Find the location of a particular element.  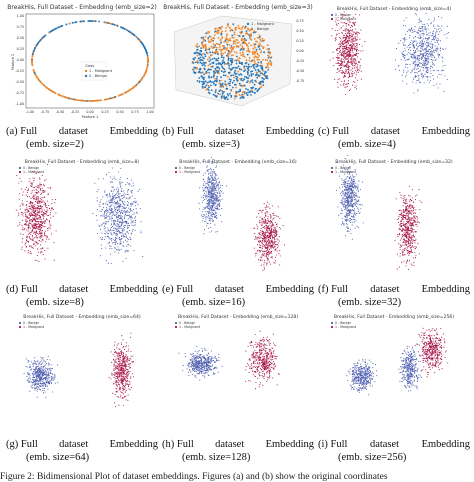

legend-marker is located at coordinates (332, 19).